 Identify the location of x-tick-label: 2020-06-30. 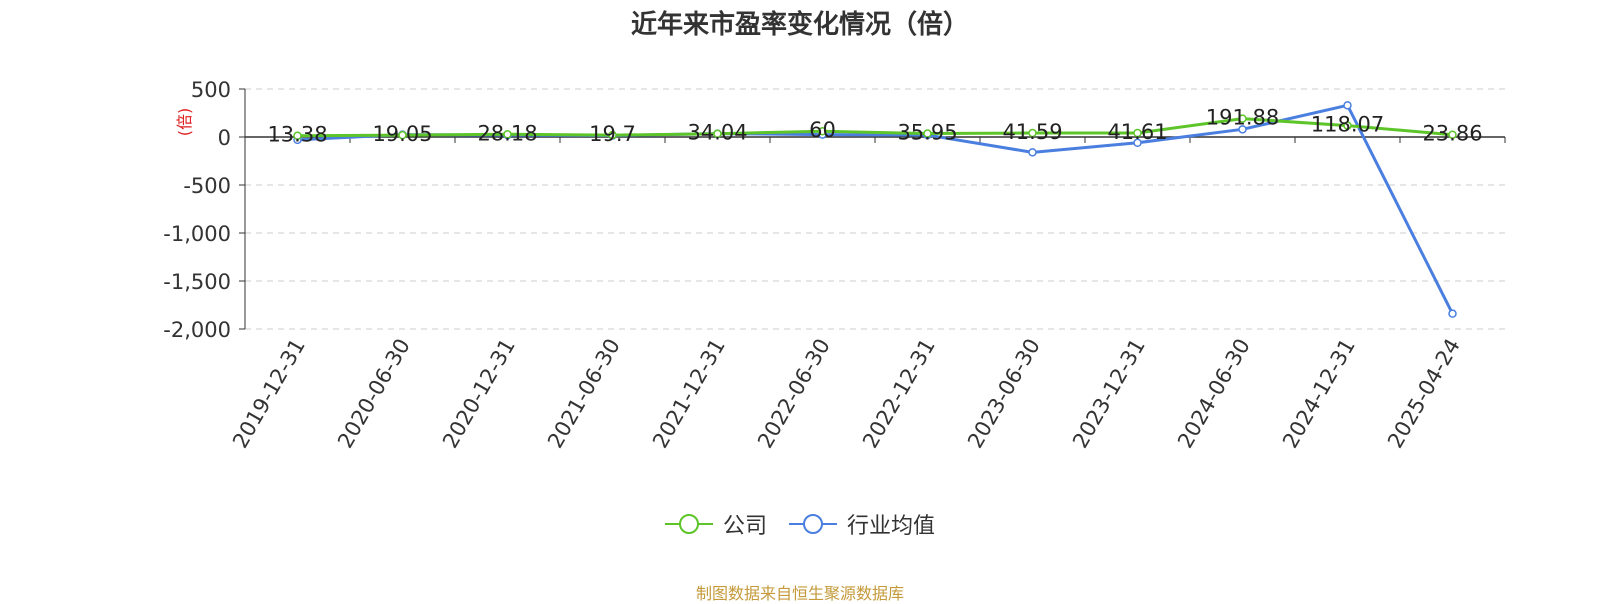
(374, 394).